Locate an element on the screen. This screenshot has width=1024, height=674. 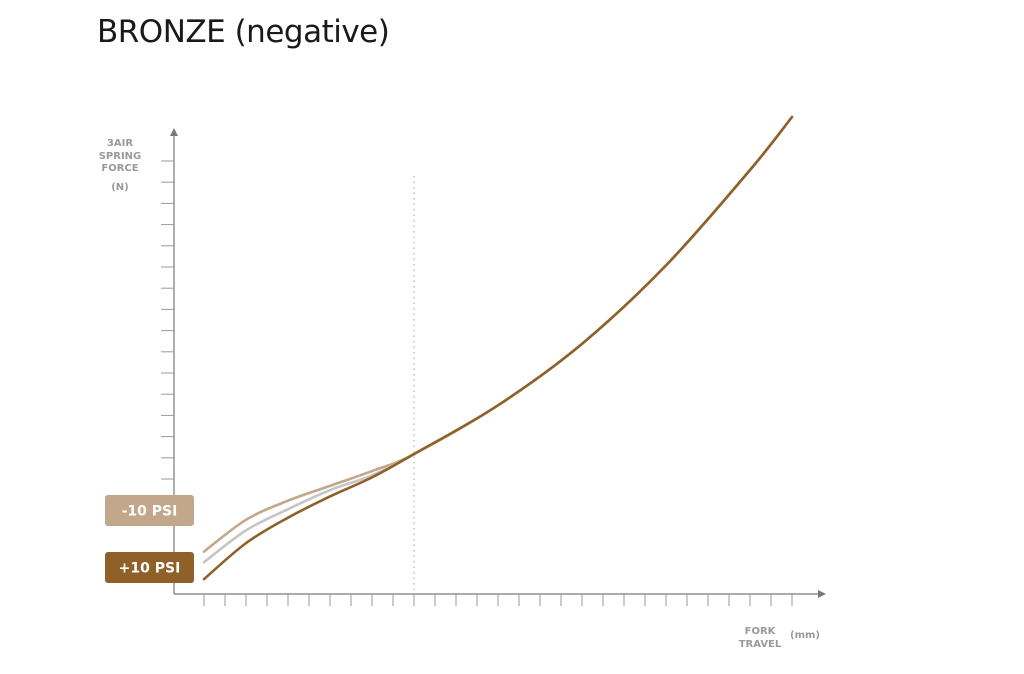
x-axis-arrow is located at coordinates (822, 594).